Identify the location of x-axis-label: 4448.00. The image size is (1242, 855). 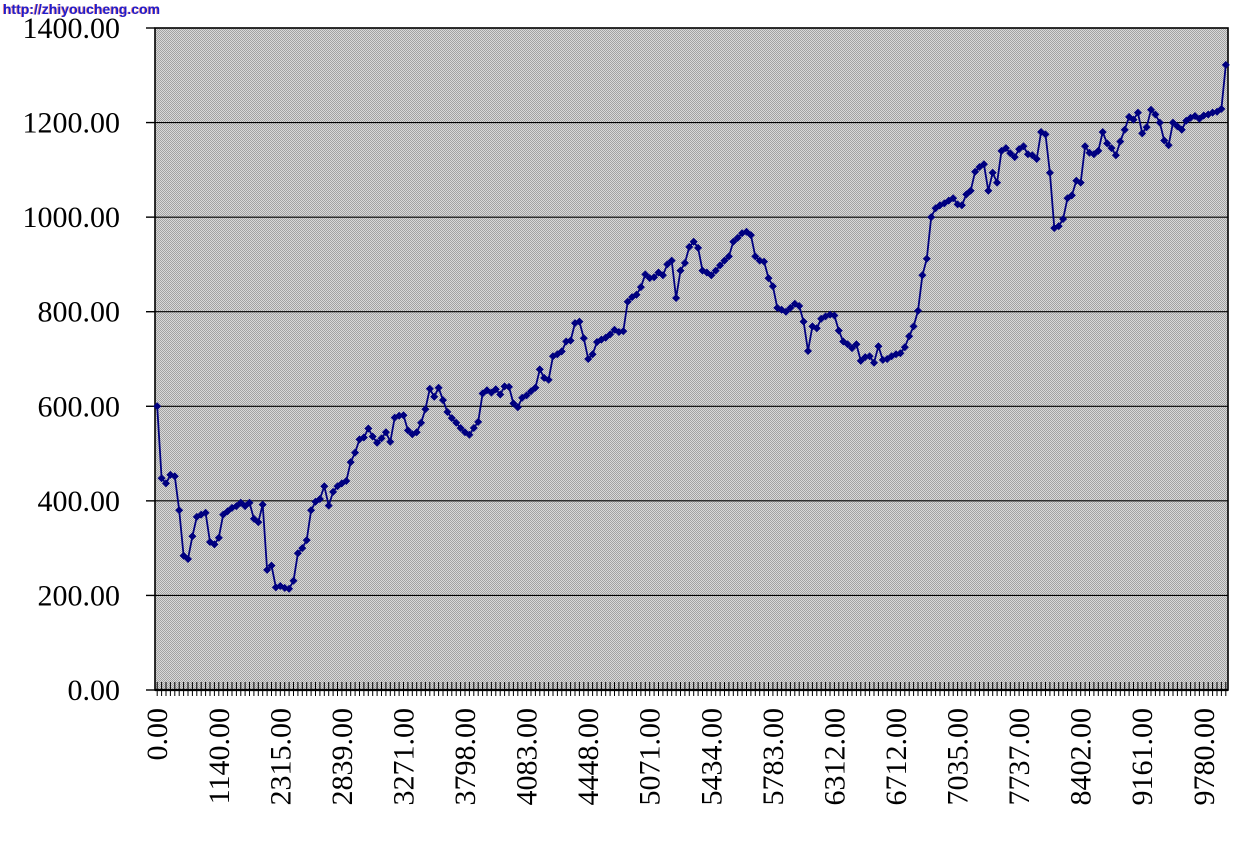
(588, 757).